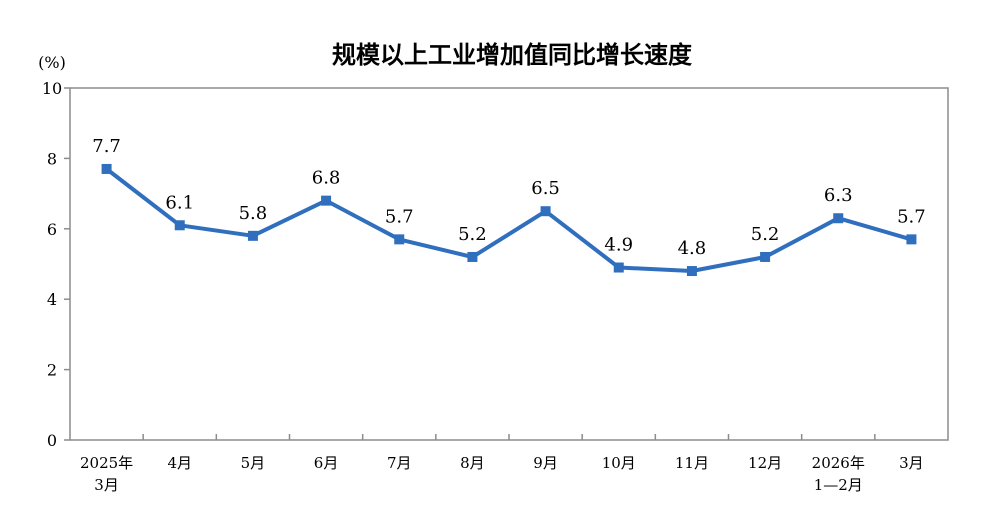 Image resolution: width=985 pixels, height=525 pixels. Describe the element at coordinates (326, 463) in the screenshot. I see `x-tick-label: 6月` at that location.